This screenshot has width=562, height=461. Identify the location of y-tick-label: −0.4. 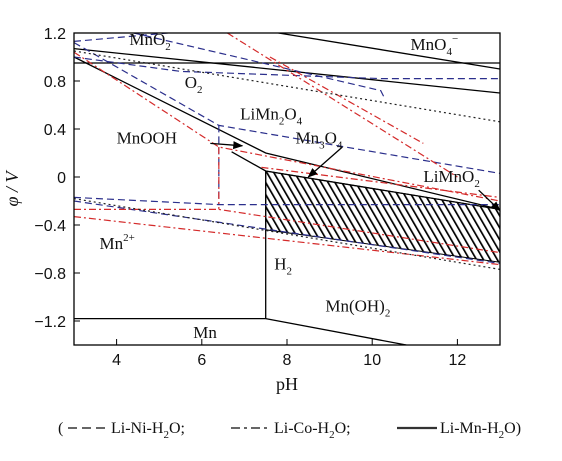
(50, 226).